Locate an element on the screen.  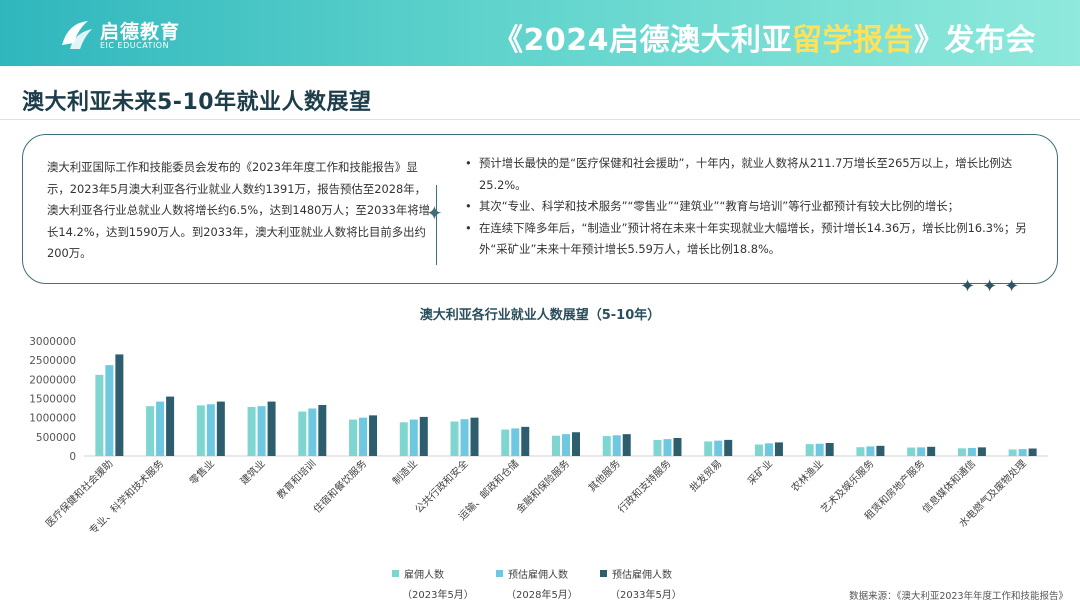
logo-text-cn: 启德教育 is located at coordinates (140, 32).